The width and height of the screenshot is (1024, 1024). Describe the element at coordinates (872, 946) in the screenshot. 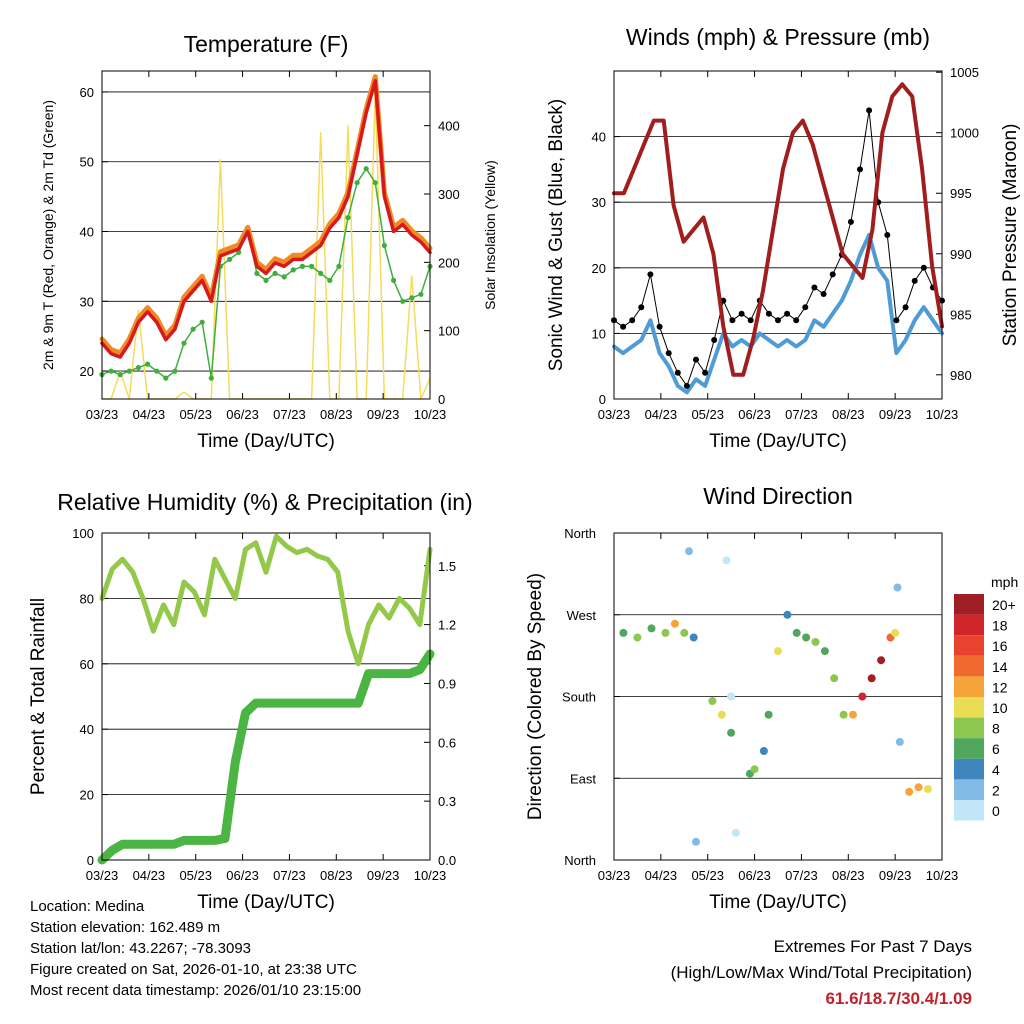

I see `extremes-title: Extremes For Past 7 Days` at that location.